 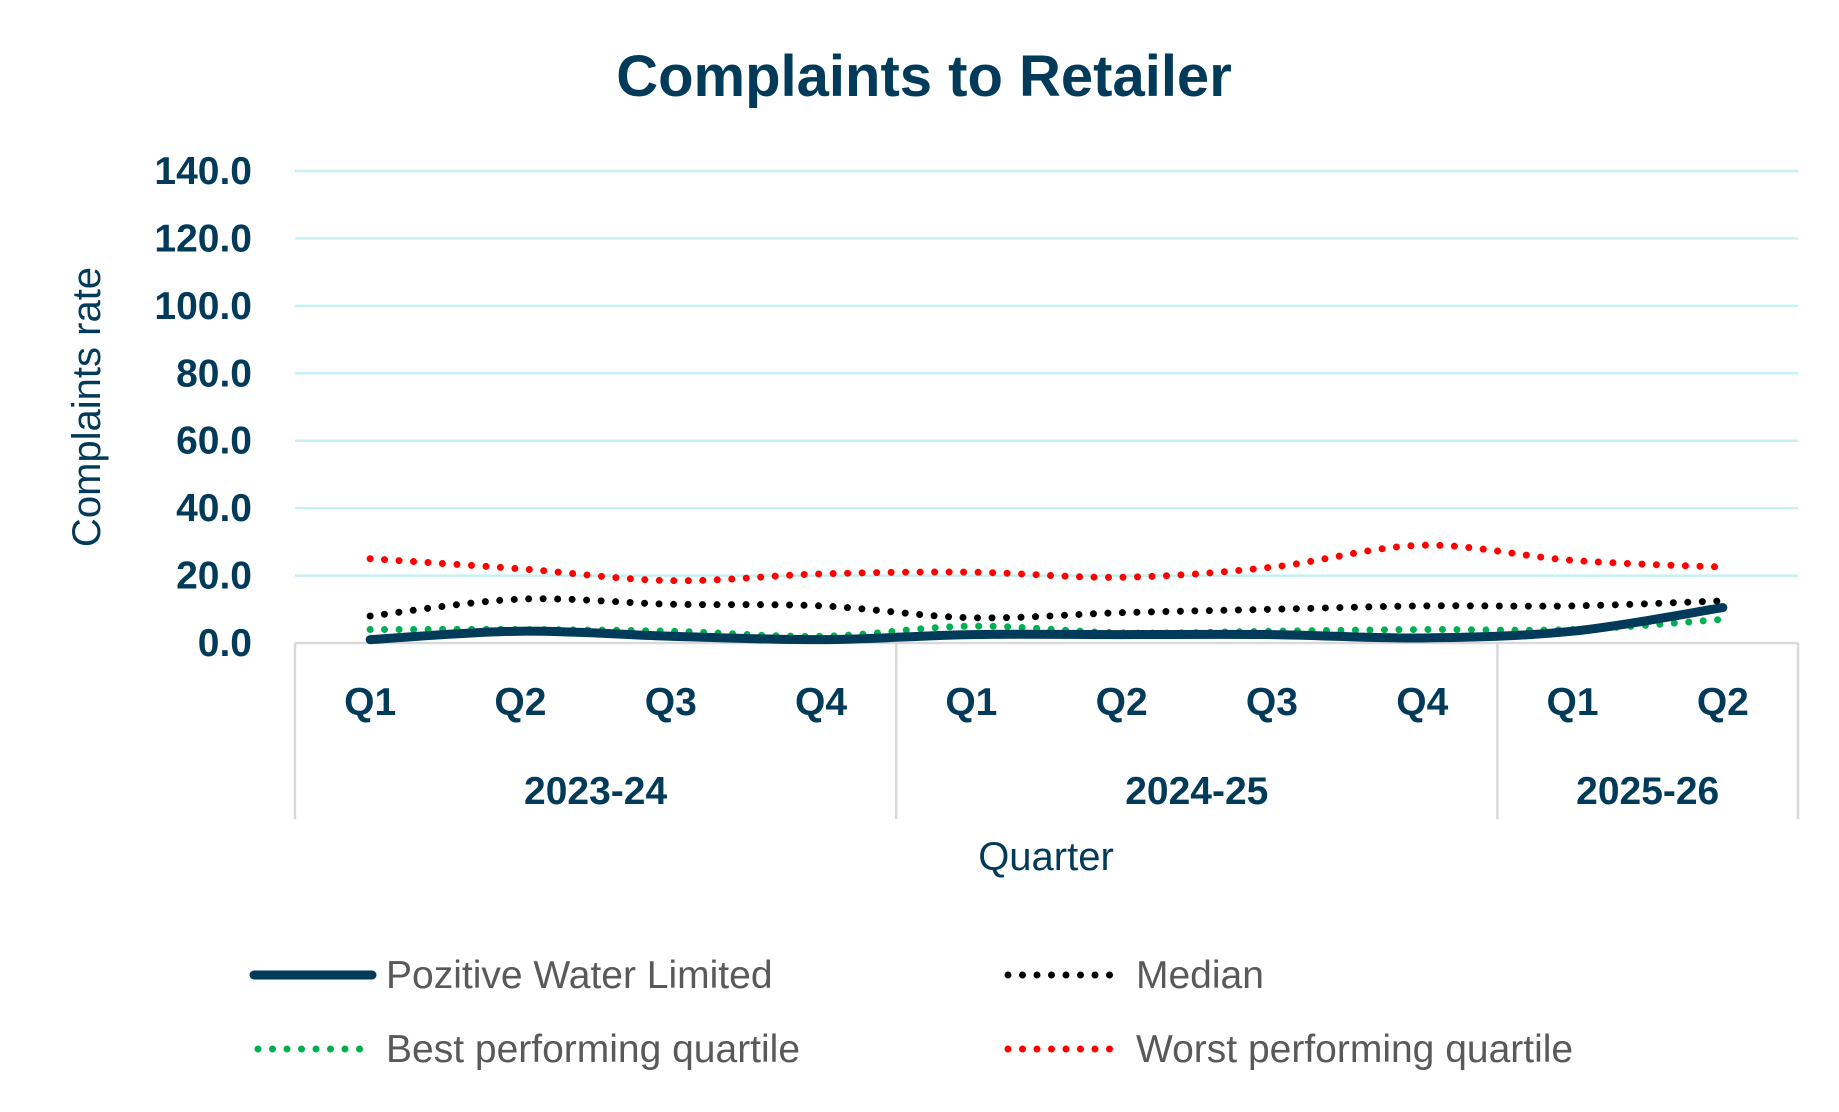 What do you see at coordinates (214, 441) in the screenshot?
I see `y-tick-label: 60.0` at bounding box center [214, 441].